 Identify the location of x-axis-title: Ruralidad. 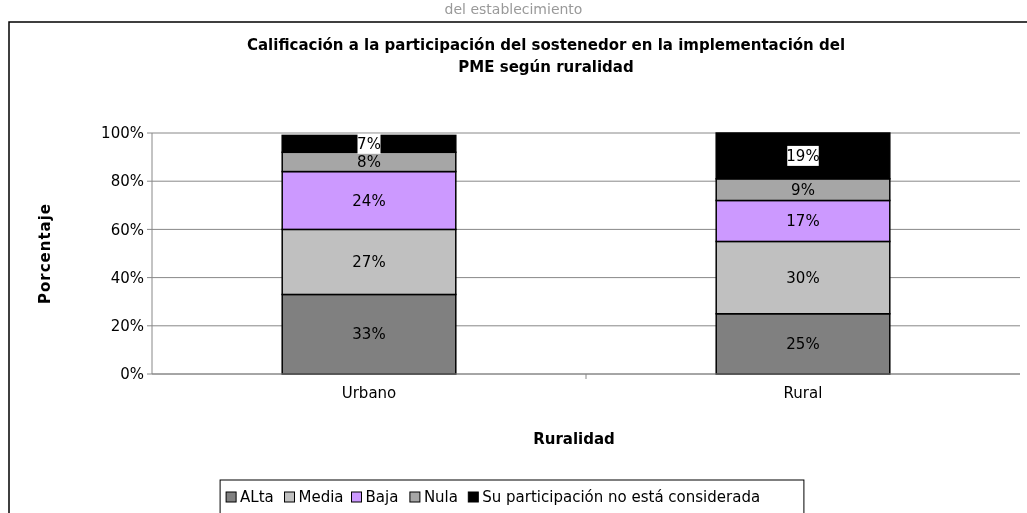
(574, 439).